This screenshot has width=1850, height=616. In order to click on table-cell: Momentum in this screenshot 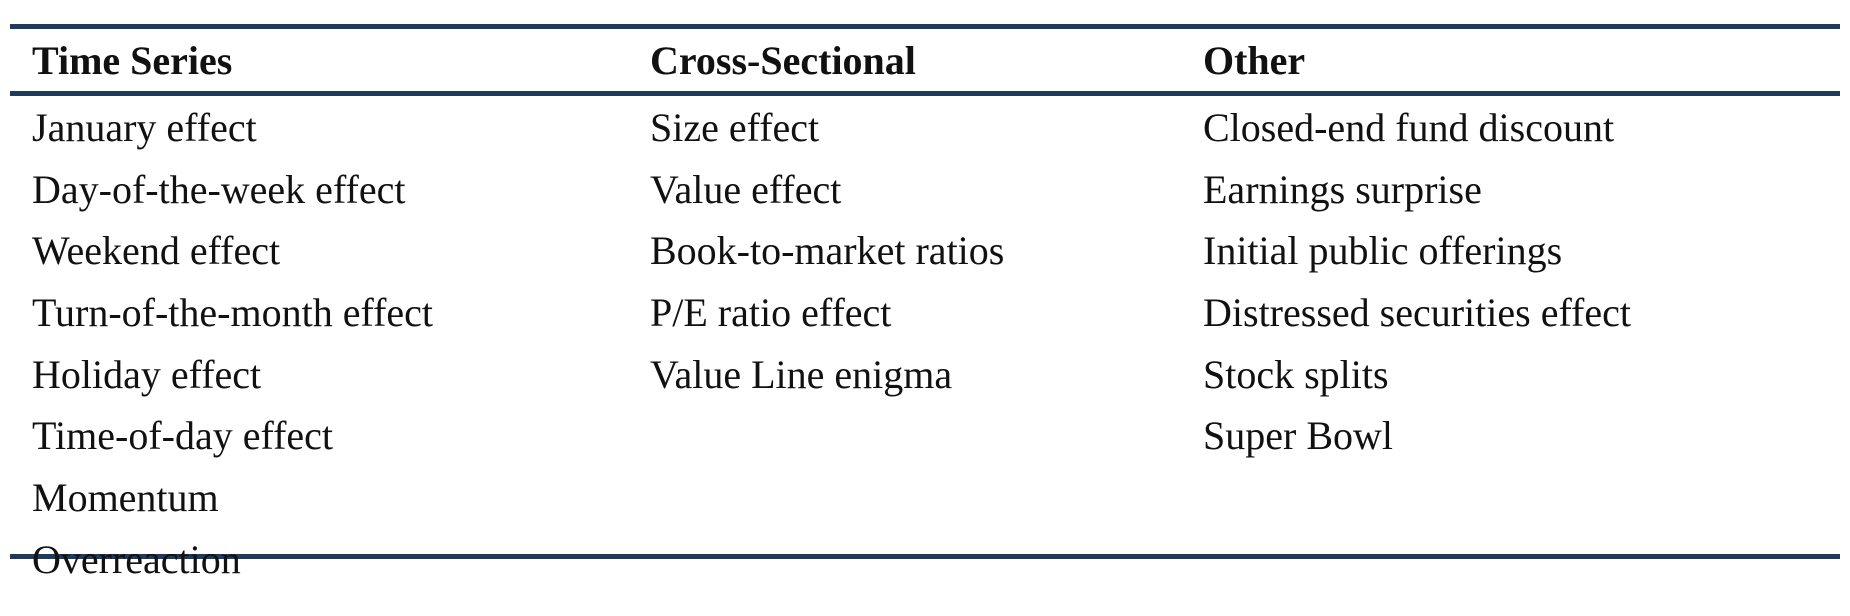, I will do `click(125, 498)`.